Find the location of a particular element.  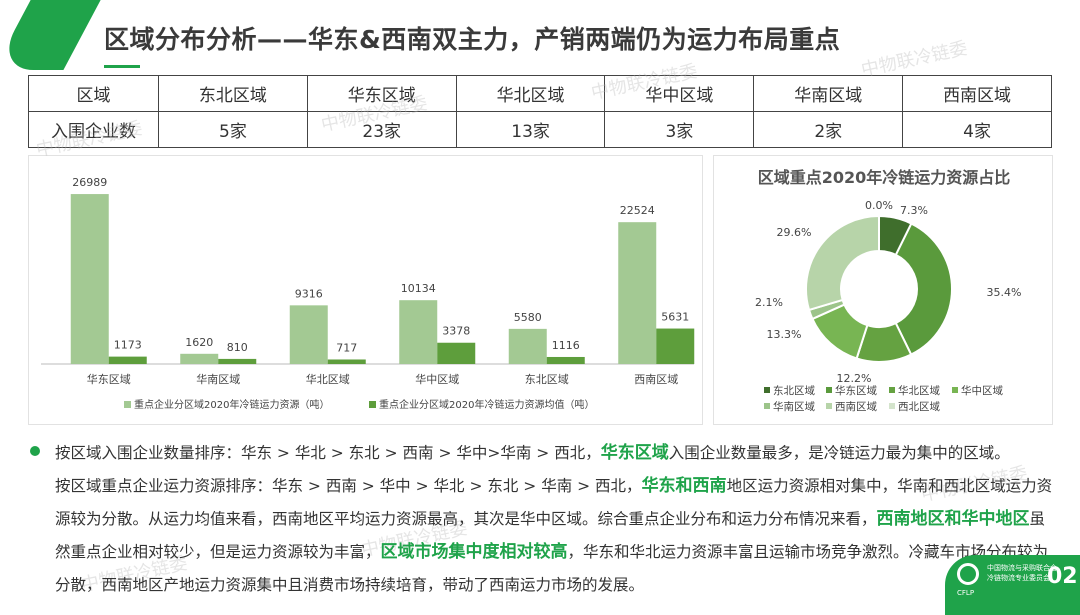

legend-label: 重点企业分区域2020年冷链运力资源（吨） is located at coordinates (231, 404).